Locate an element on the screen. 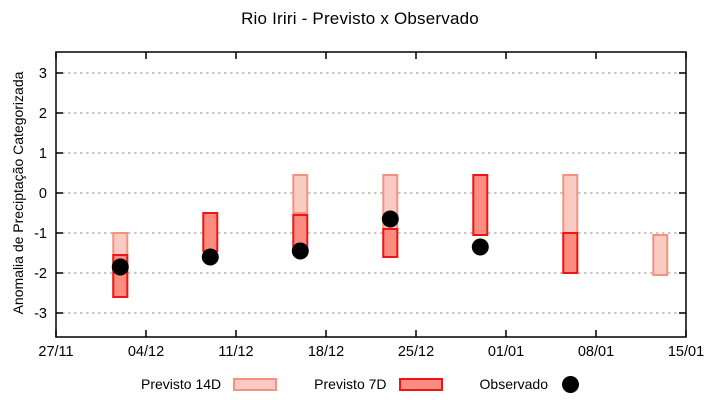 This screenshot has width=720, height=400. legend-swatch-previsto-7d is located at coordinates (420, 384).